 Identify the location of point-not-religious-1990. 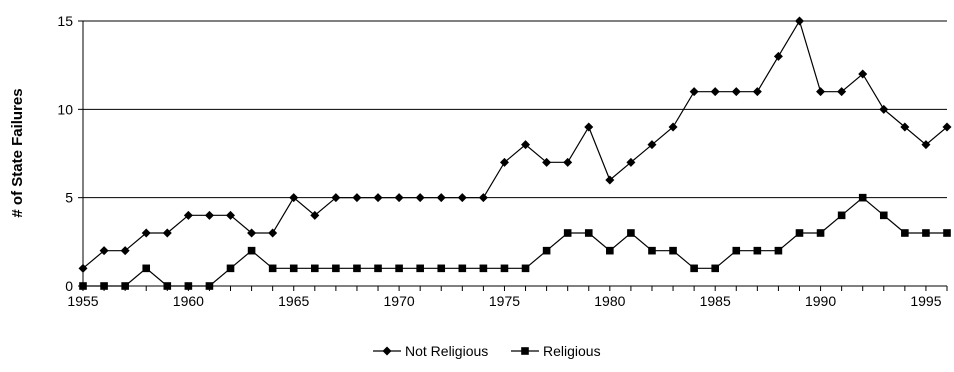
(821, 92).